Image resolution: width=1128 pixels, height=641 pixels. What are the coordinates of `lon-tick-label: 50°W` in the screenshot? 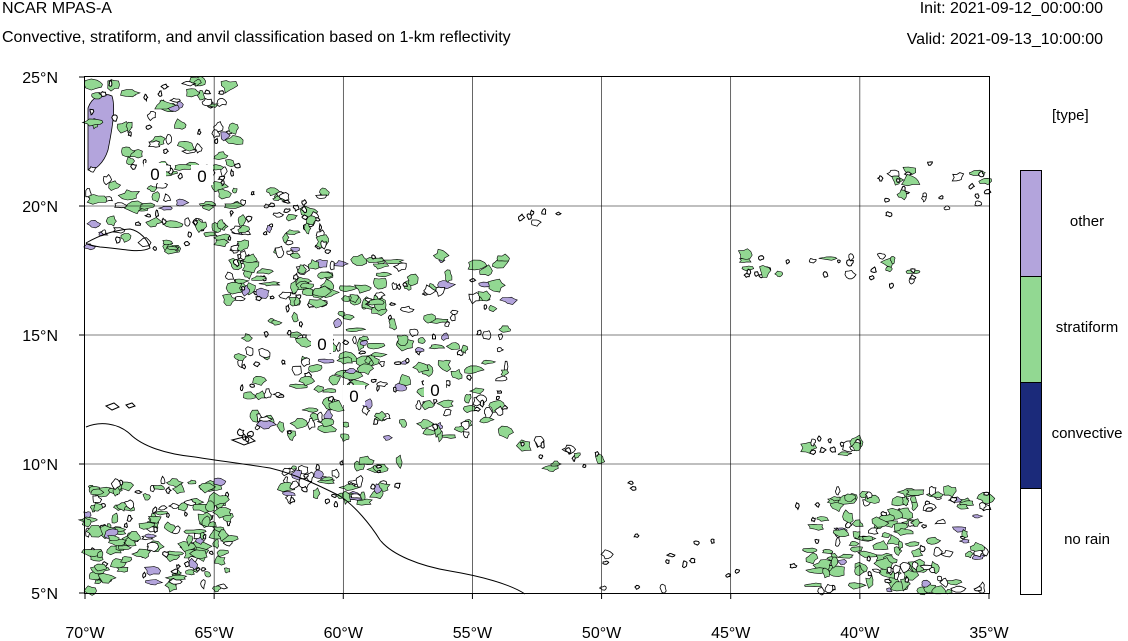 It's located at (602, 633).